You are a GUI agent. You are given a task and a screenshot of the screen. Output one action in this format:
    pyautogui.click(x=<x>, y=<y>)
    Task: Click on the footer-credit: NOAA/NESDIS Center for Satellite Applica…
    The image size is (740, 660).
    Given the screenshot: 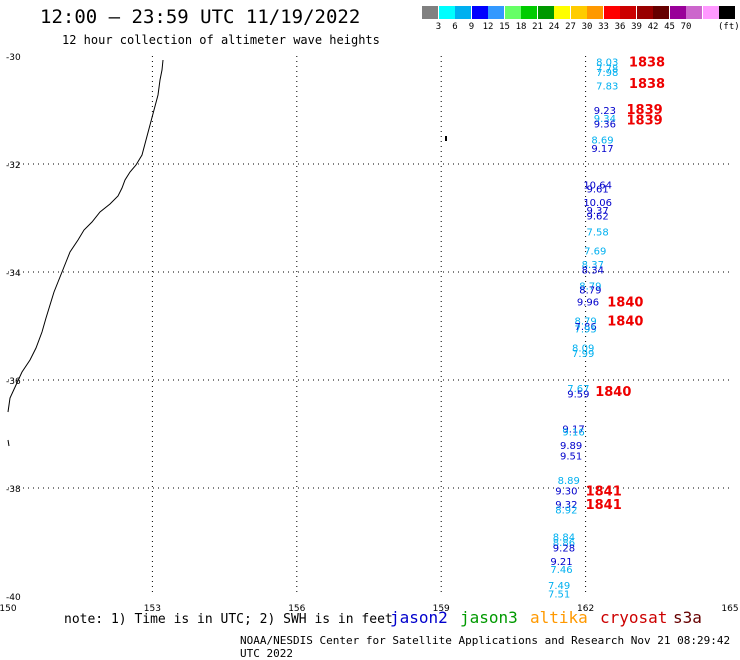 What is the action you would take?
    pyautogui.click(x=485, y=647)
    